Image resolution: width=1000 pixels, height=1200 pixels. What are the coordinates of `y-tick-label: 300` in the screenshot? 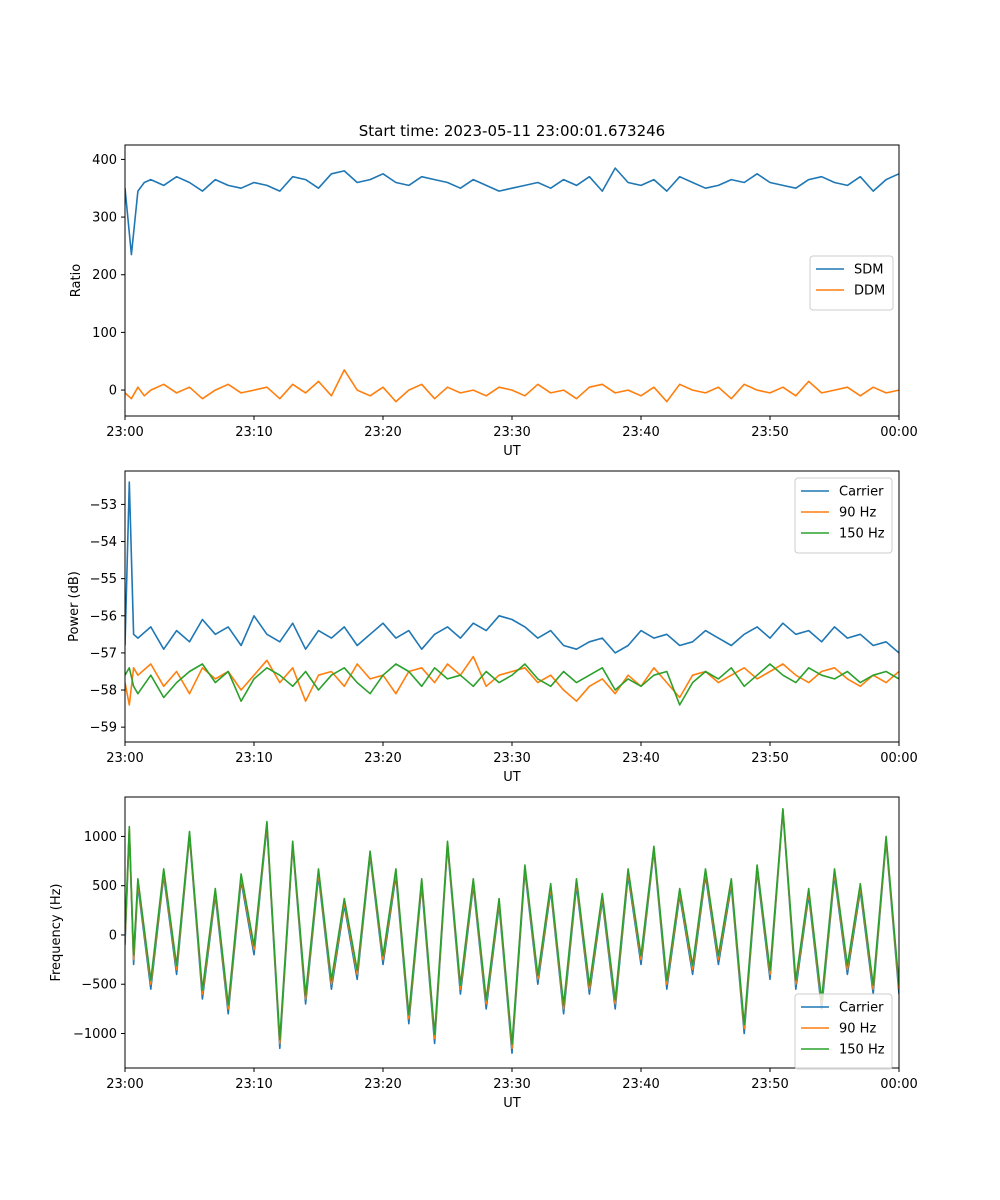 It's located at (104, 218).